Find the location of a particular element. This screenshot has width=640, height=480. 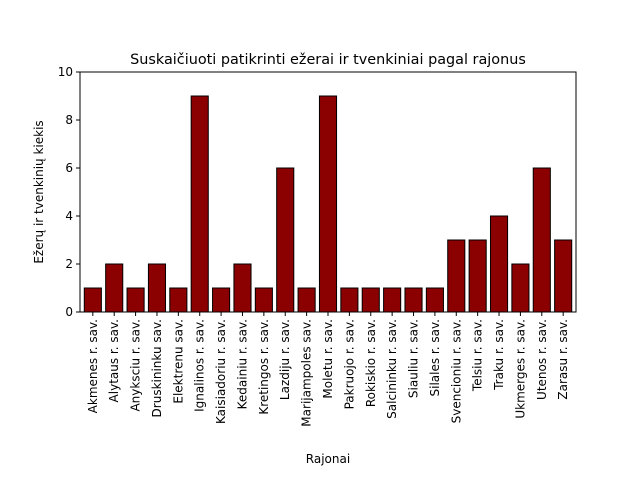

x-tick-label: Traku r. sav. is located at coordinates (499, 355).